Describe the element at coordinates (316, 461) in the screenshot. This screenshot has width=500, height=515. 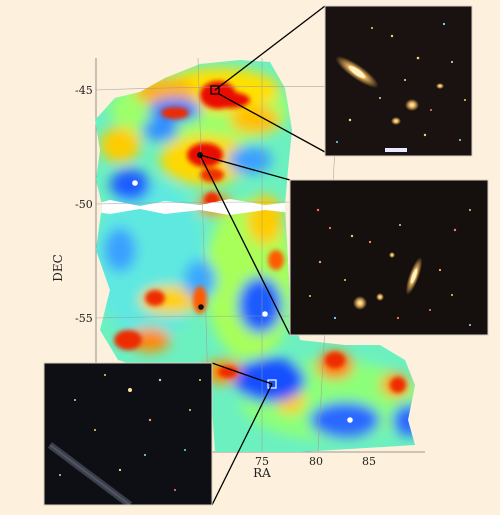
I see `x-tick-label-2: 80` at that location.